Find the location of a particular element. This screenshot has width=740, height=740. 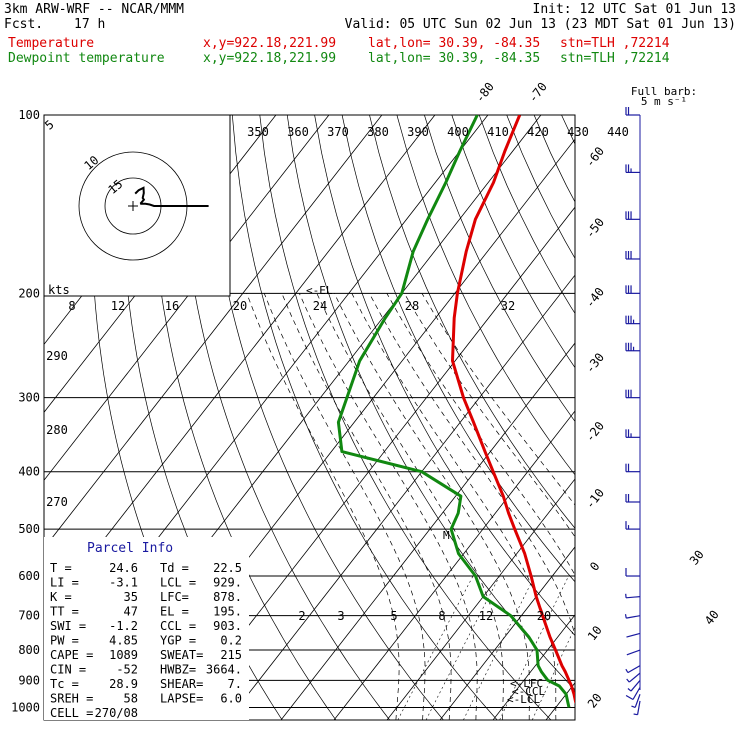

isotherm-label: -10 is located at coordinates (595, 499).